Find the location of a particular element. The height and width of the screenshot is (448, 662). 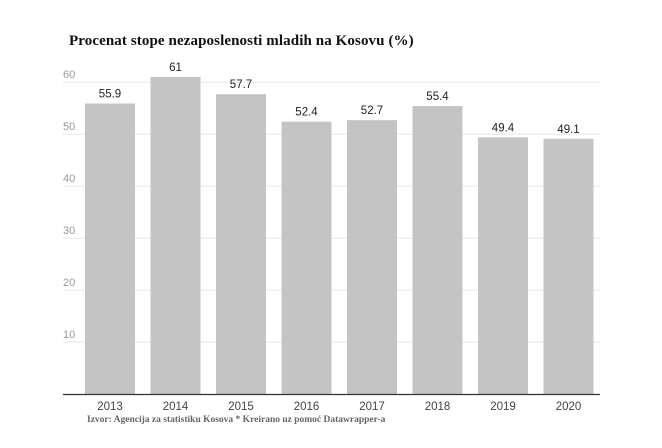

y-tick-label: 40 is located at coordinates (69, 179).